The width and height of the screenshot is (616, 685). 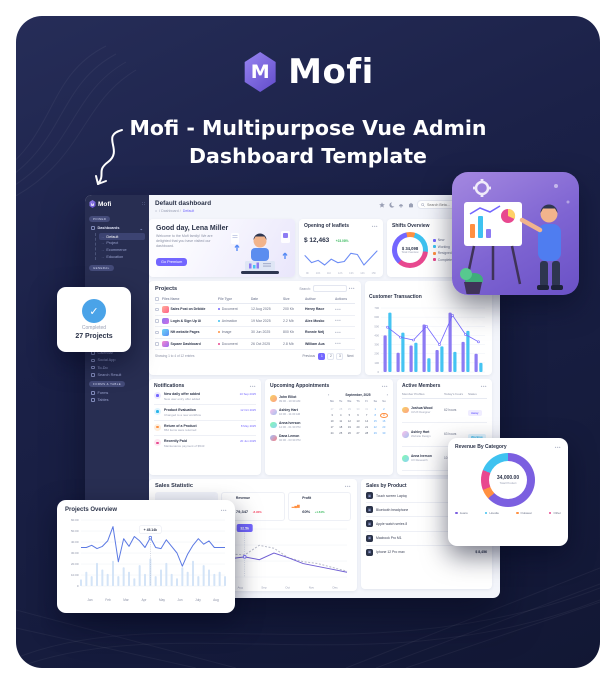 I want to click on calendar-day: 7, so click(x=366, y=415).